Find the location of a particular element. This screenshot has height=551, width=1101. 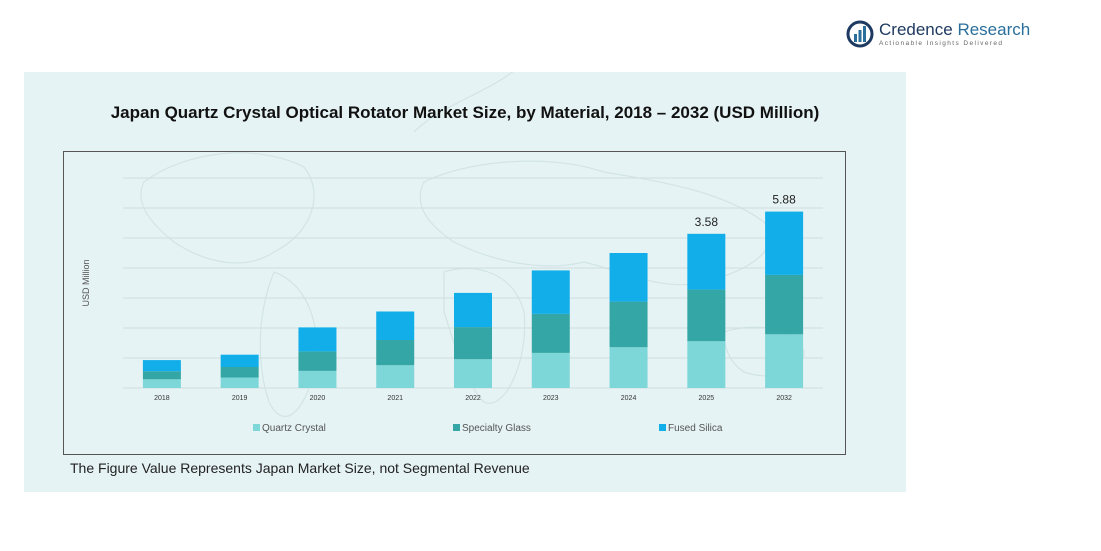

x-tick-label: 2023 is located at coordinates (551, 398).